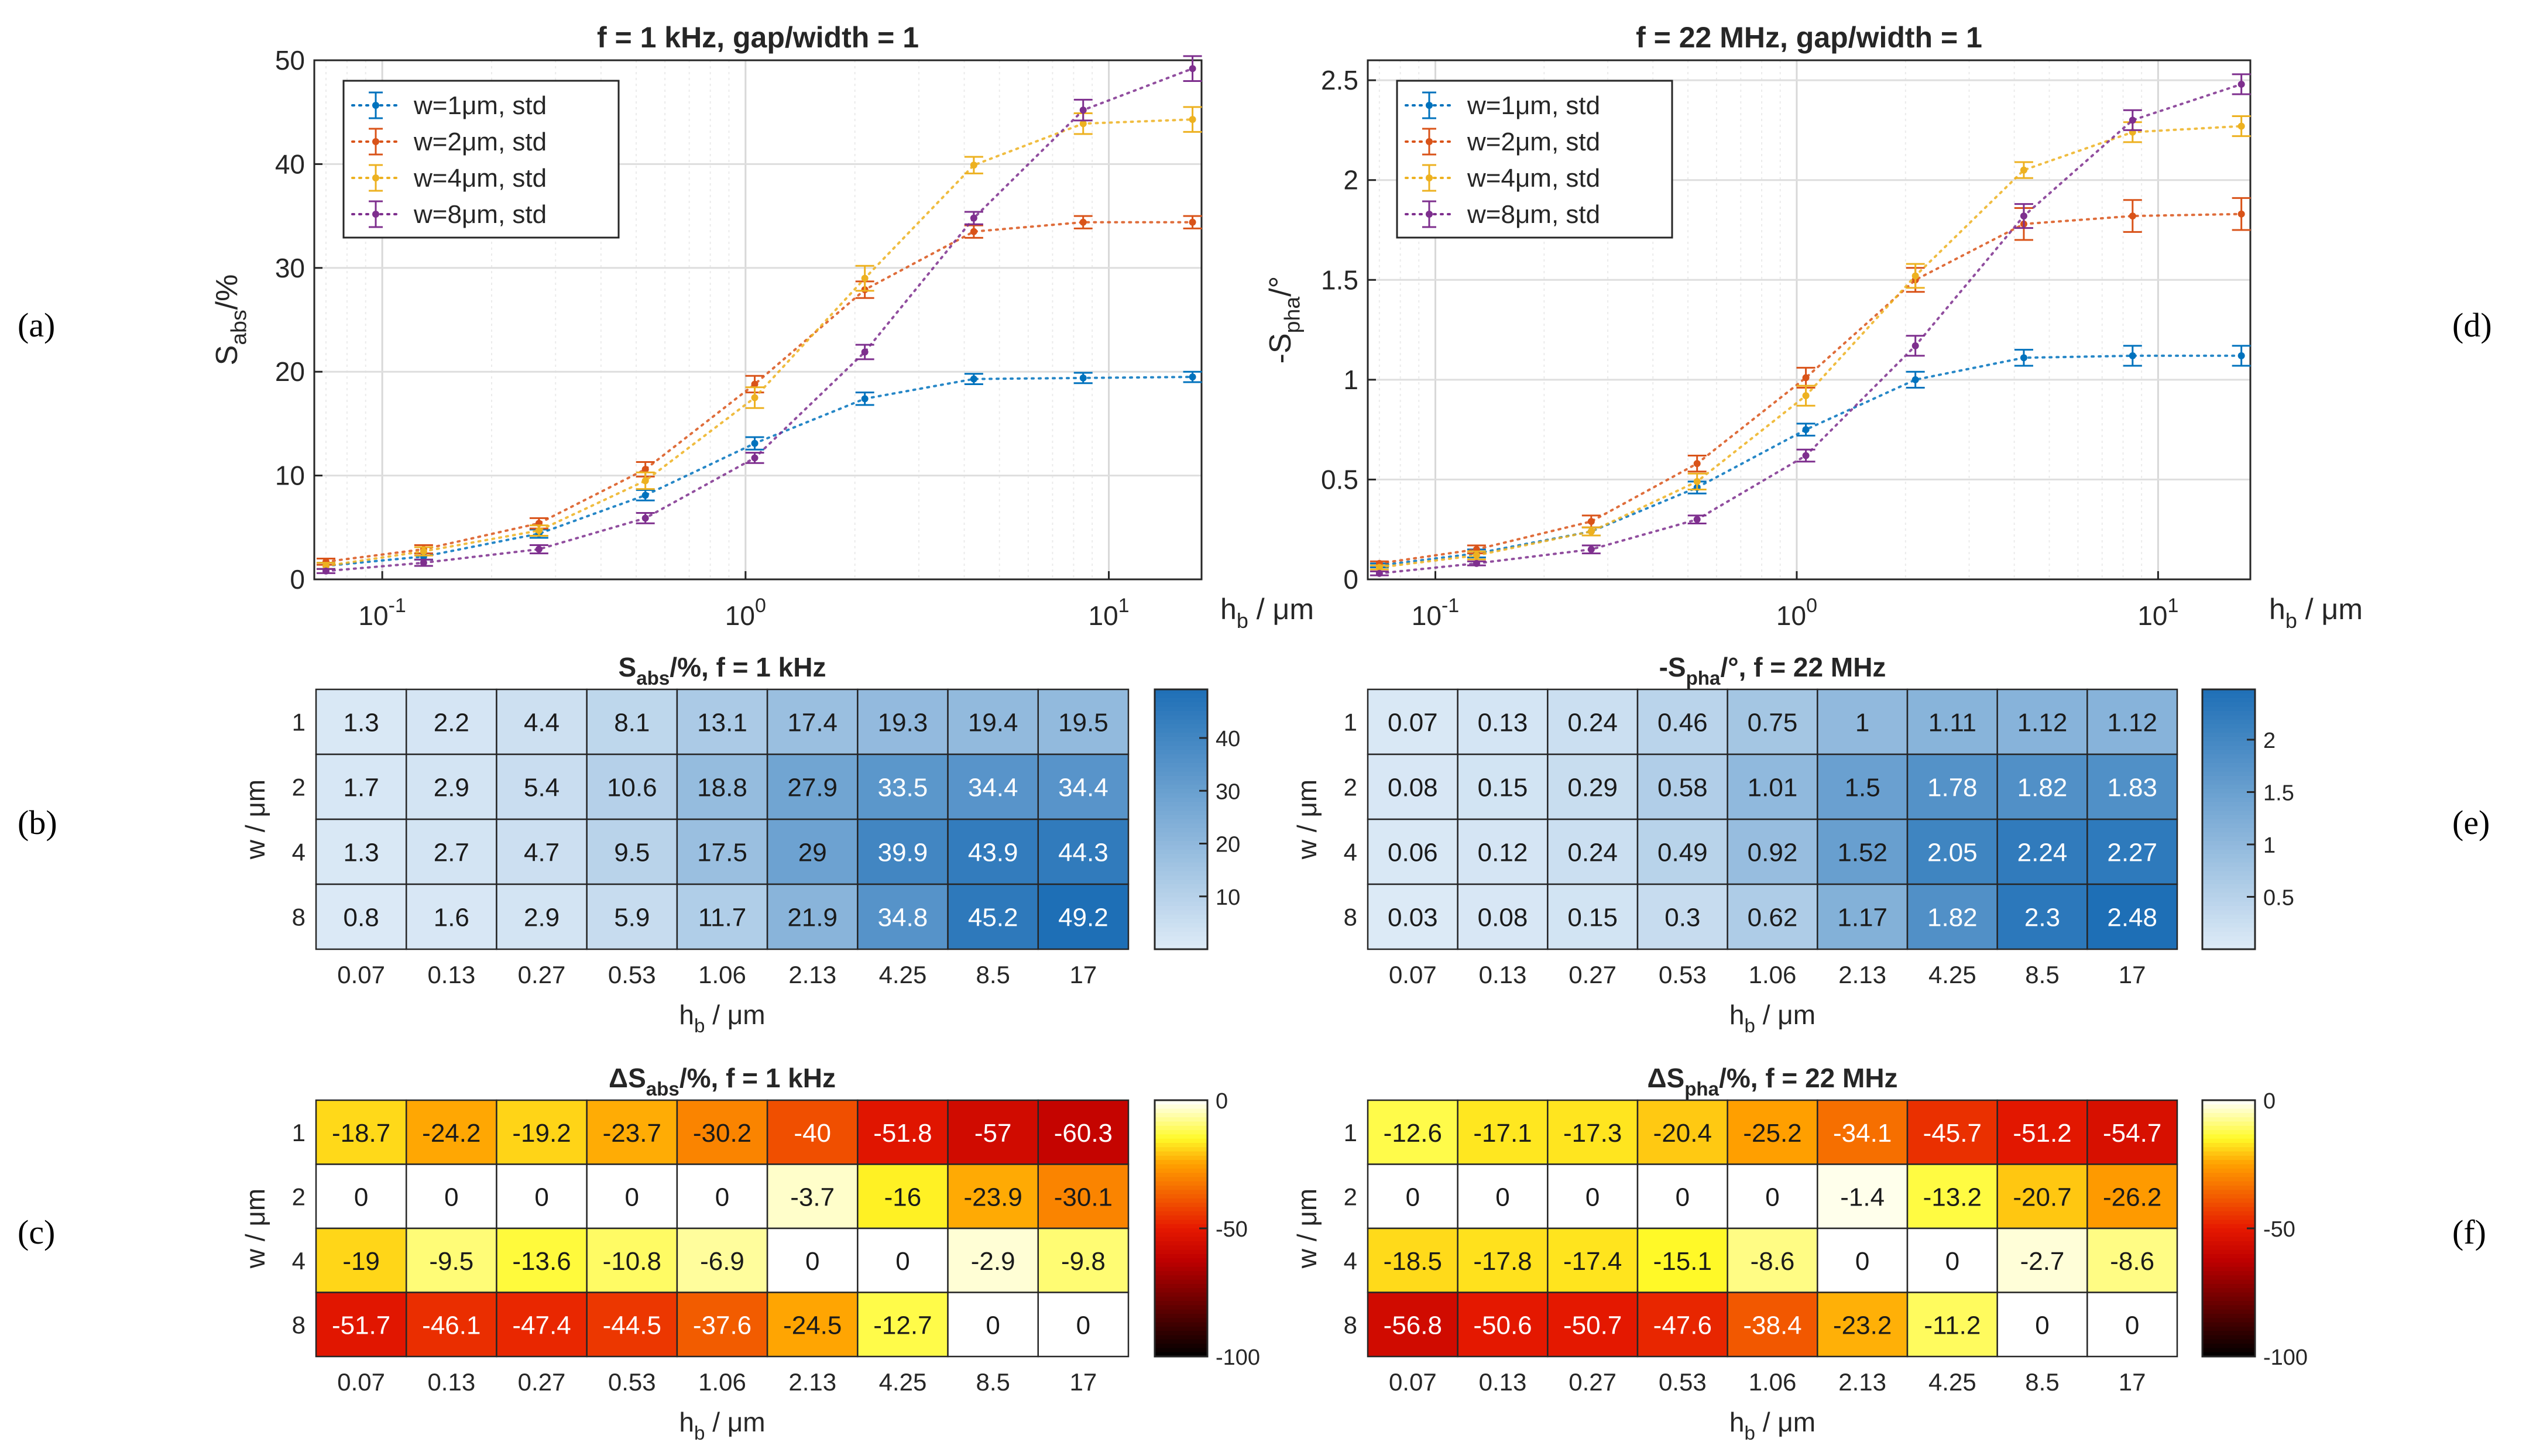 The height and width of the screenshot is (1456, 2526). Describe the element at coordinates (812, 1325) in the screenshot. I see `cell-label: -24.5` at that location.